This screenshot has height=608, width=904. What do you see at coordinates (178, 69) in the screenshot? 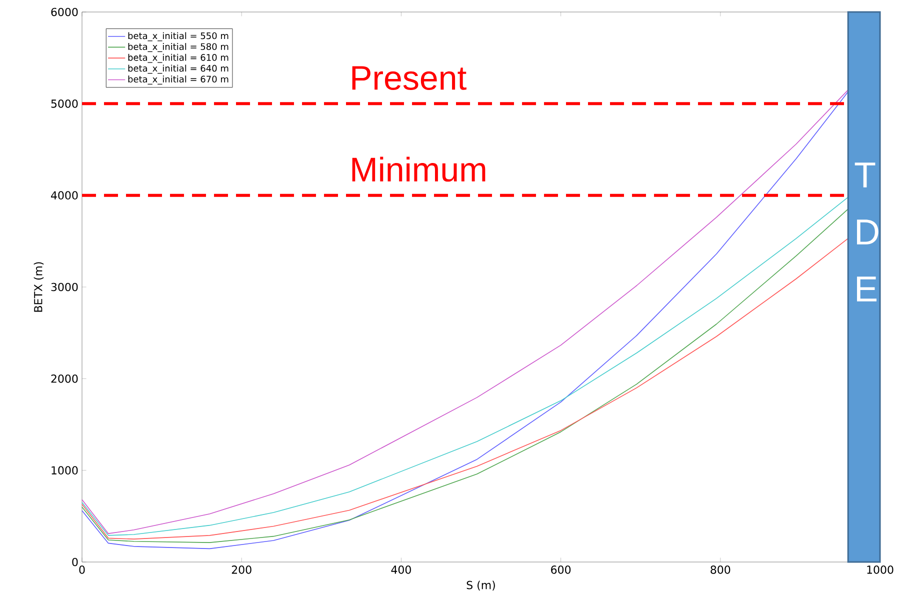
I see `legend-label: beta_x_initial = 640 m` at bounding box center [178, 69].